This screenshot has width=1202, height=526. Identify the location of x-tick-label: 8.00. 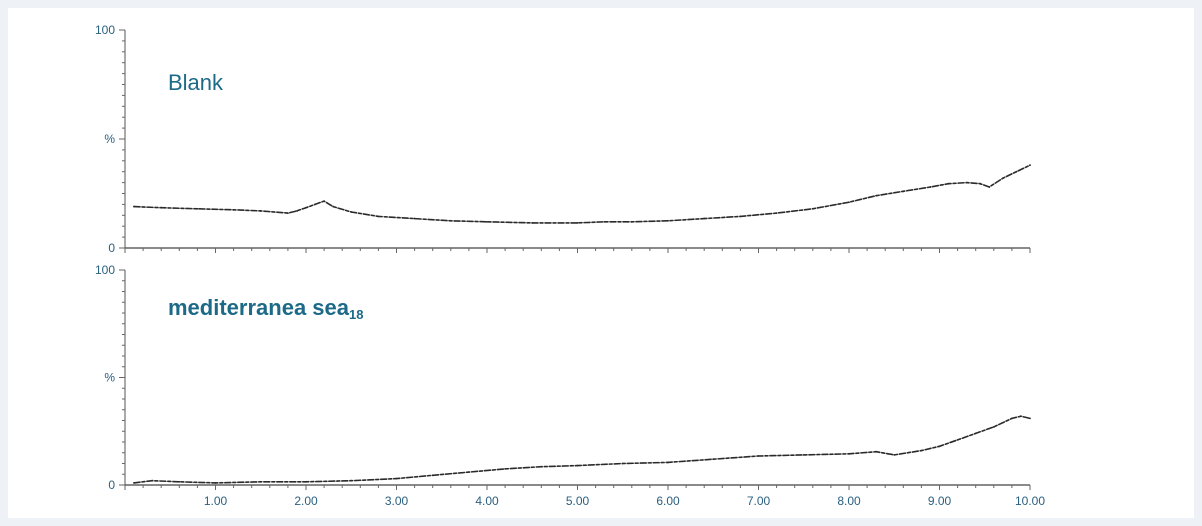
(849, 501).